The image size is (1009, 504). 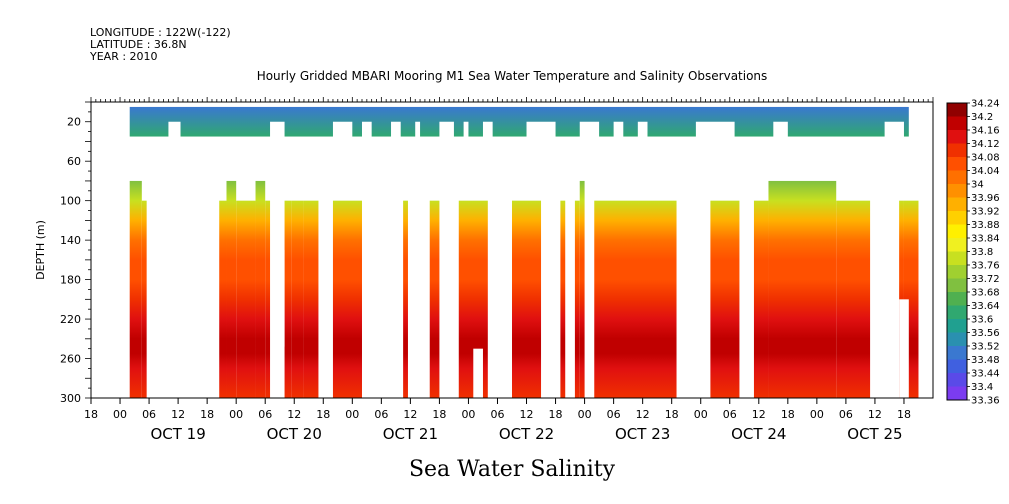 I want to click on colorbar-label: 33.64, so click(x=985, y=306).